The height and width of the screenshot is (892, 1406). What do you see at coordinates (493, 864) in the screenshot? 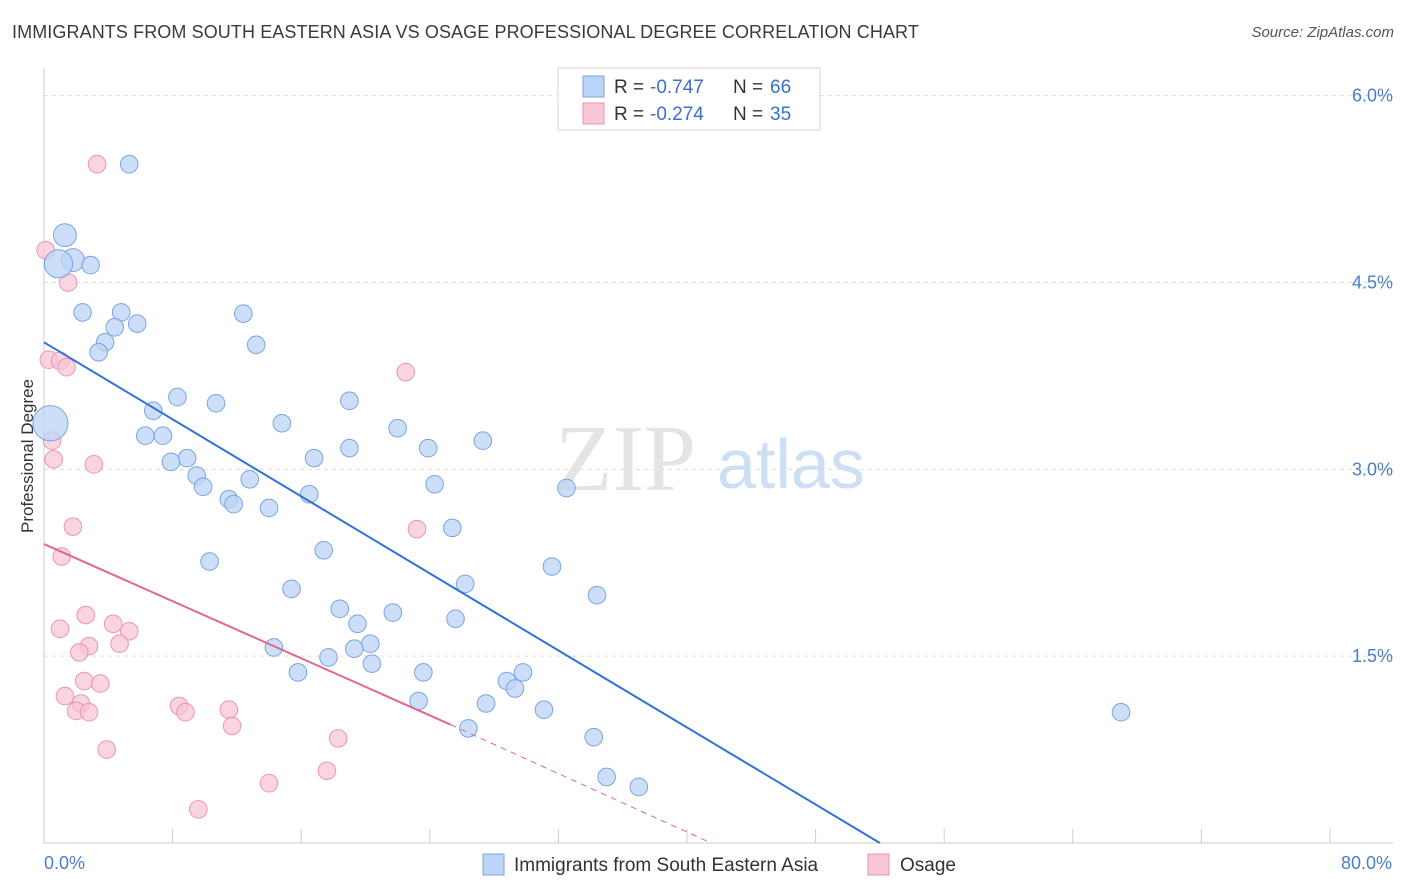
I see `legend-swatch-sea` at bounding box center [493, 864].